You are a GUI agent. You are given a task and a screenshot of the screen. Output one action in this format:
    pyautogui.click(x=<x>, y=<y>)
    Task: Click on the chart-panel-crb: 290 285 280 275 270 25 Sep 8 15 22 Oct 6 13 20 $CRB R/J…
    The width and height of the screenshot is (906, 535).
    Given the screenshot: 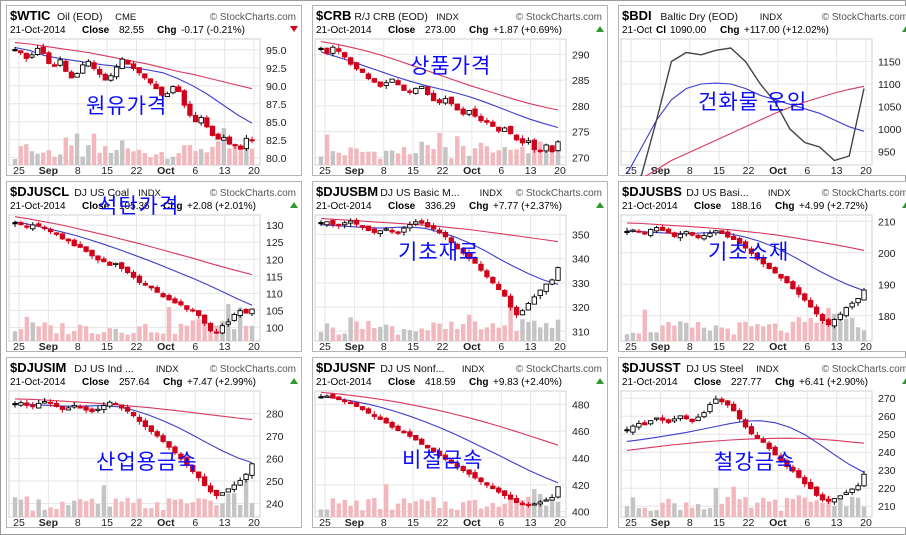 What is the action you would take?
    pyautogui.click(x=460, y=90)
    